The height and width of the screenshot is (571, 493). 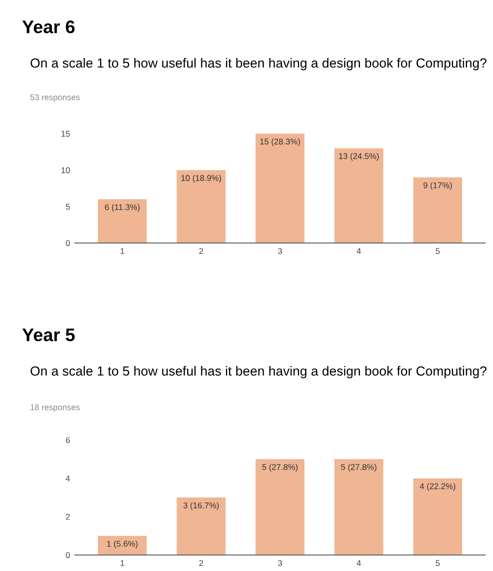 What do you see at coordinates (48, 27) in the screenshot?
I see `chart-title: Year 6` at bounding box center [48, 27].